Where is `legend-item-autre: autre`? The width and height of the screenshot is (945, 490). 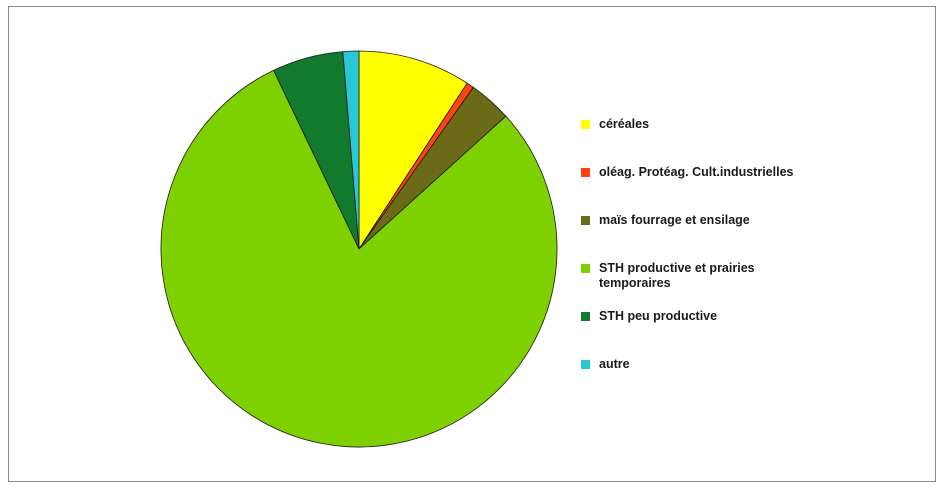
legend-item-autre: autre is located at coordinates (605, 364).